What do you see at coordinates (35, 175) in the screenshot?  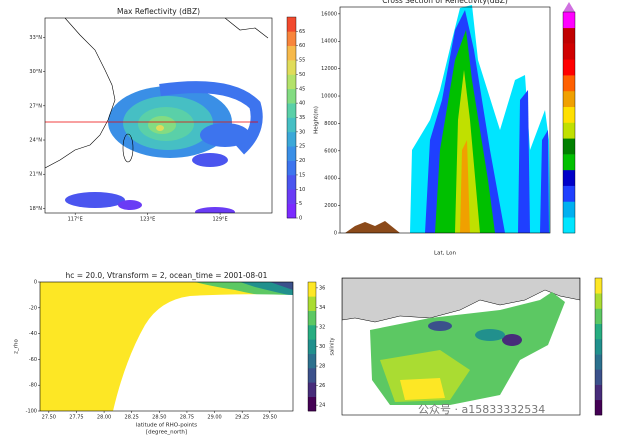 I see `y-tick-label: 21°N` at bounding box center [35, 175].